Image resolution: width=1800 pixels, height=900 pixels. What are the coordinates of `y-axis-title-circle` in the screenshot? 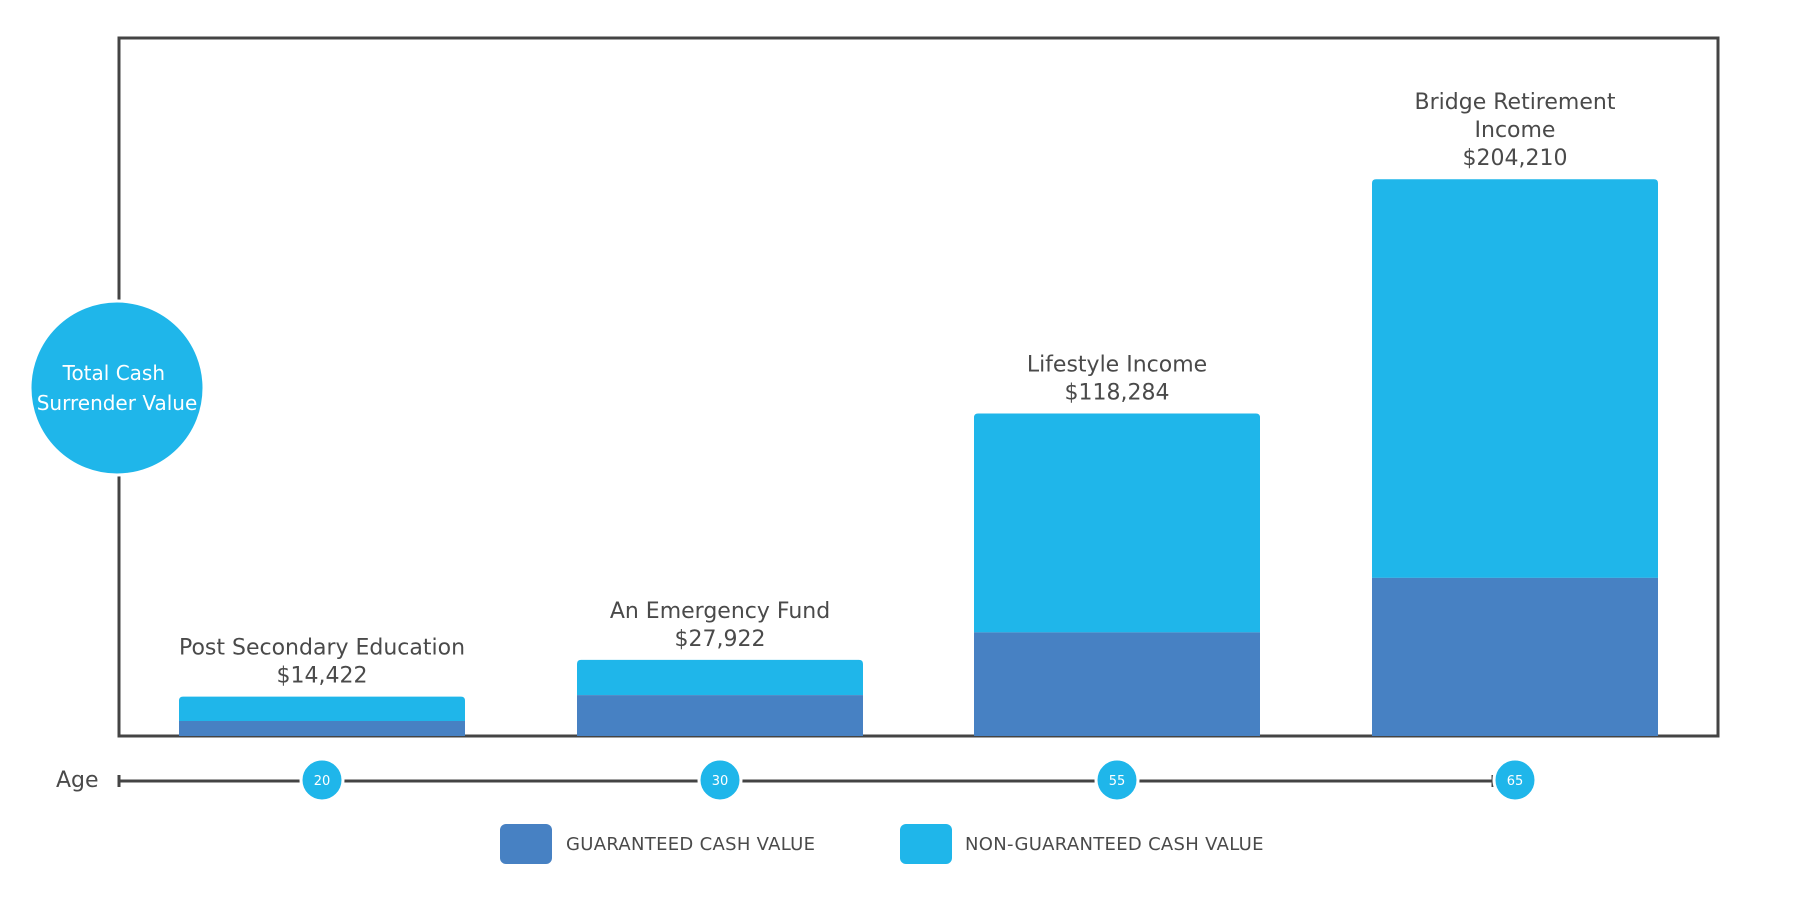 It's located at (117, 388).